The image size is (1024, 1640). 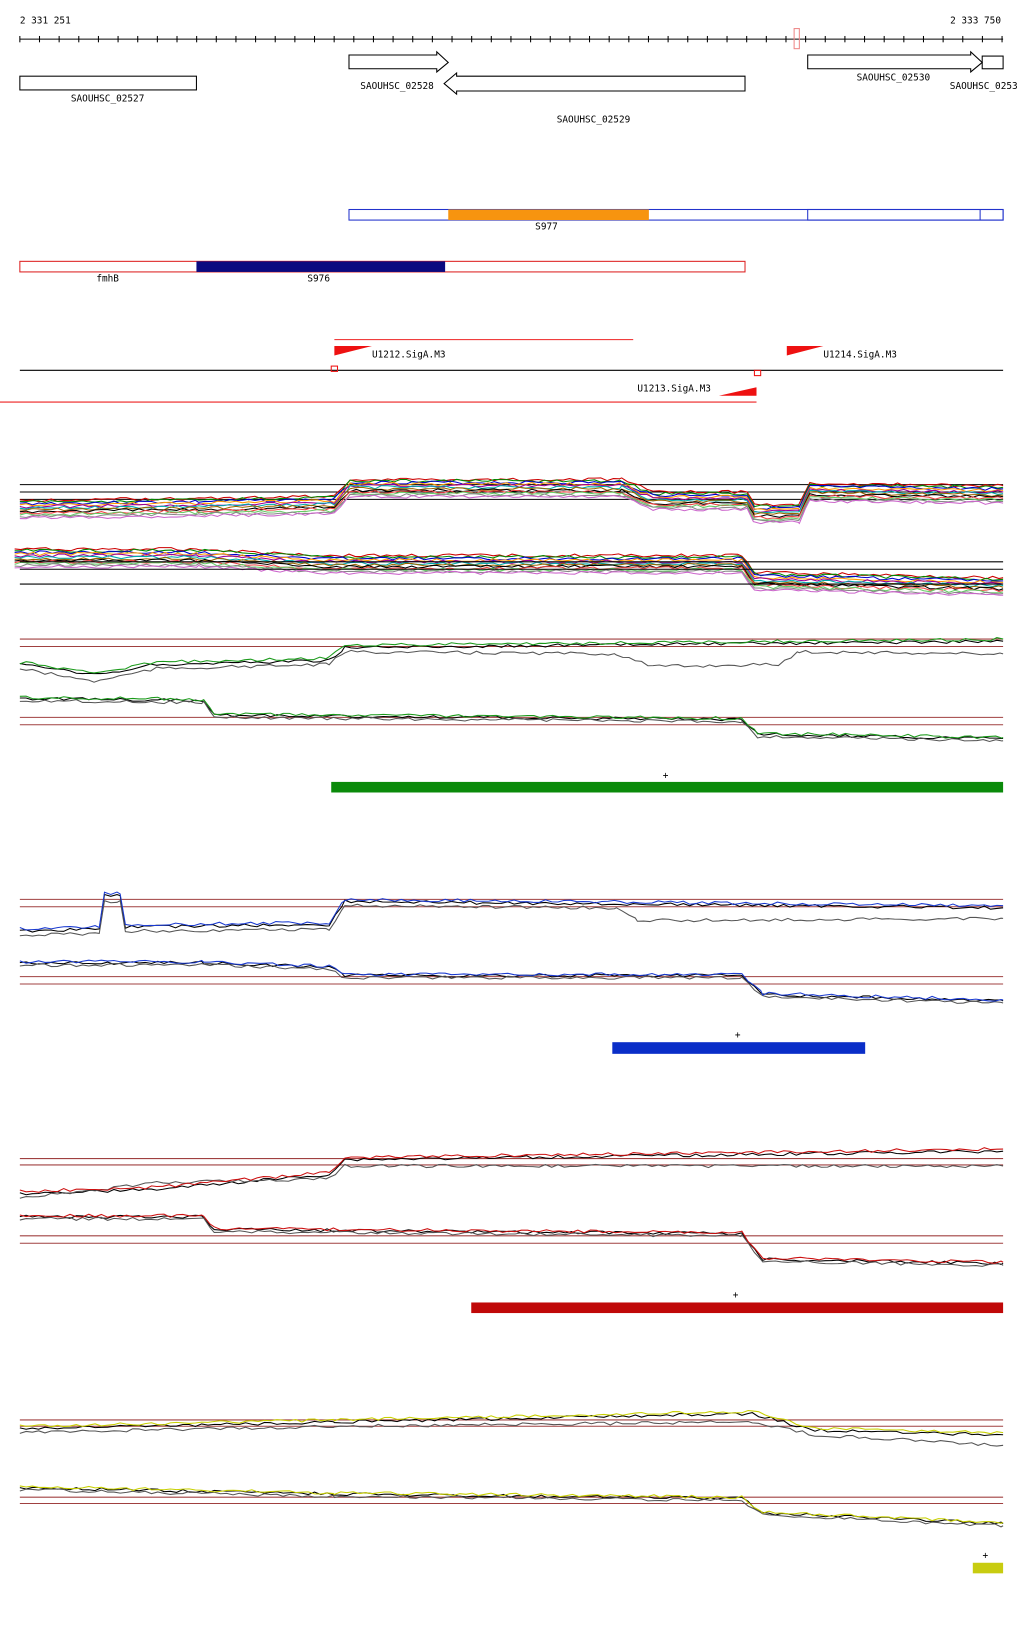 What do you see at coordinates (674, 388) in the screenshot?
I see `promoter-label: U1213.SigA.M3` at bounding box center [674, 388].